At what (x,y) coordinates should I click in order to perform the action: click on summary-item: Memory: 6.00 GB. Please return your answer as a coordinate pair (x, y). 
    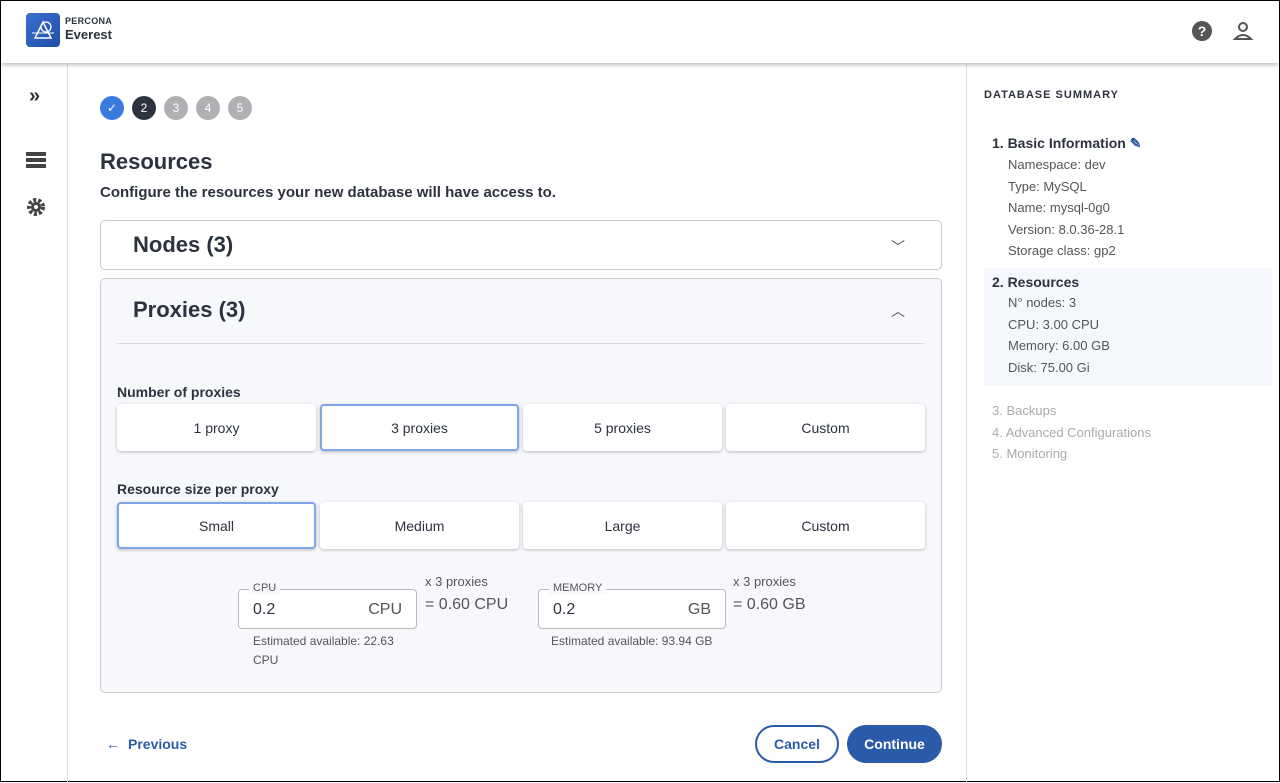
    Looking at the image, I should click on (1059, 345).